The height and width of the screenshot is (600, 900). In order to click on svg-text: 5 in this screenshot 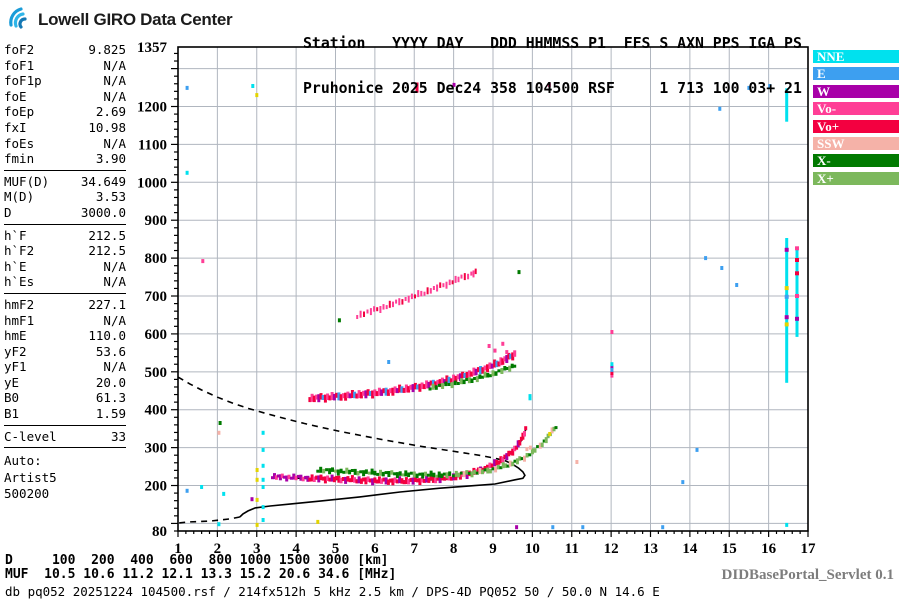, I will do `click(336, 549)`.